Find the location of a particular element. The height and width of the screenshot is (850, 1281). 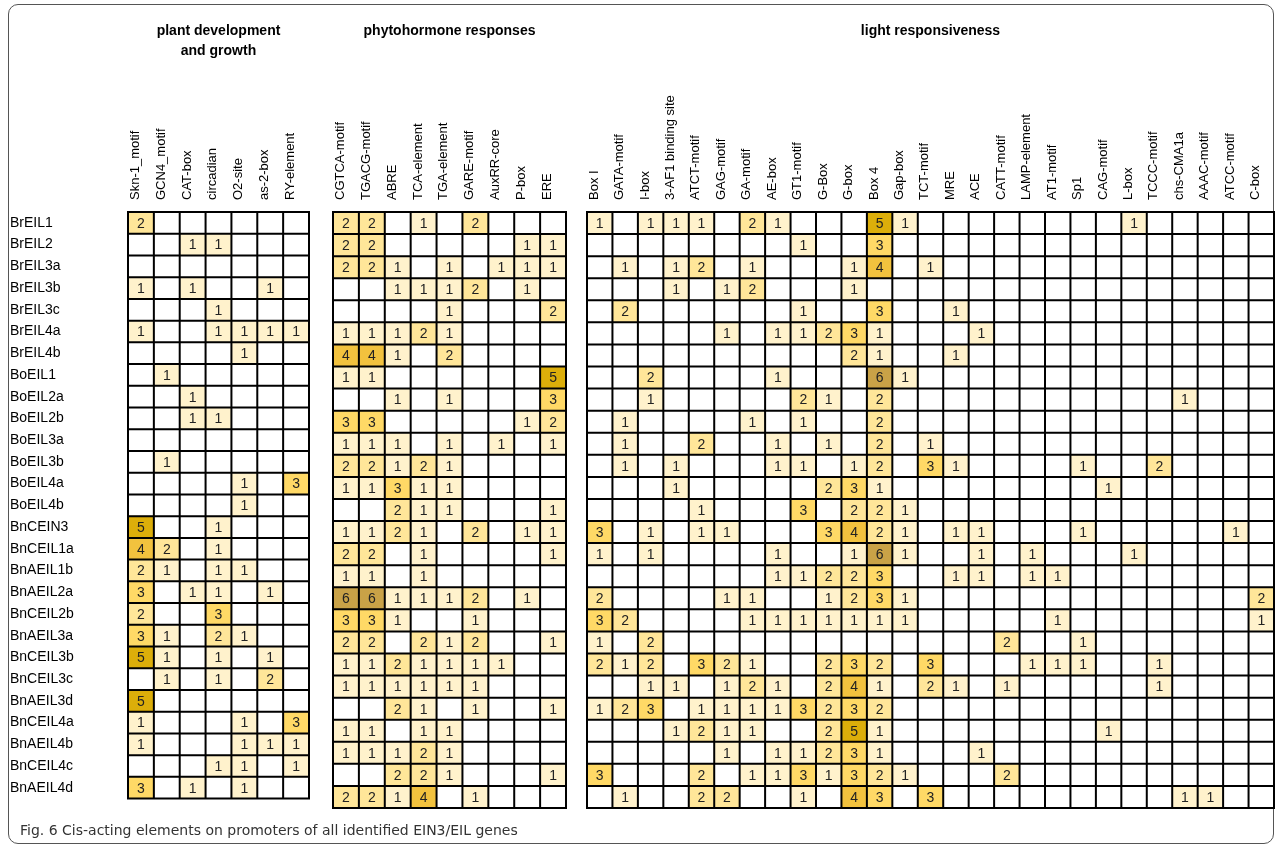

chart-title: plant development and growth is located at coordinates (218, 40).